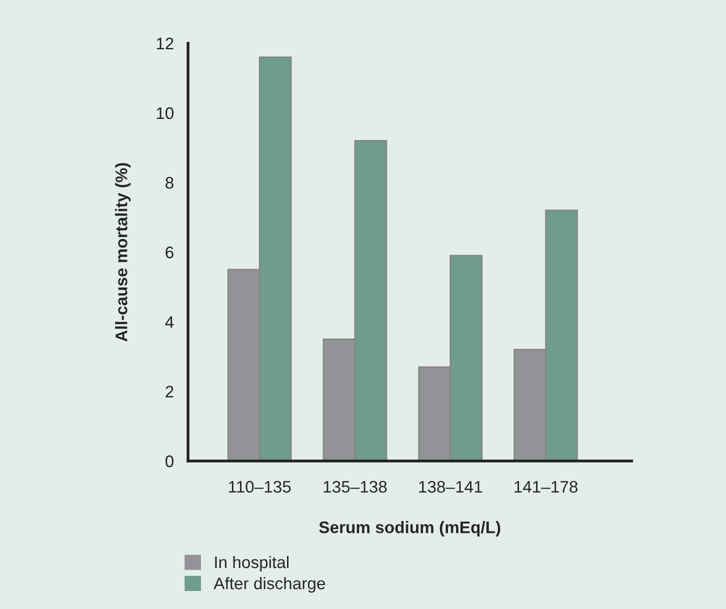 The width and height of the screenshot is (726, 609). Describe the element at coordinates (170, 392) in the screenshot. I see `y-tick-label: 2` at that location.